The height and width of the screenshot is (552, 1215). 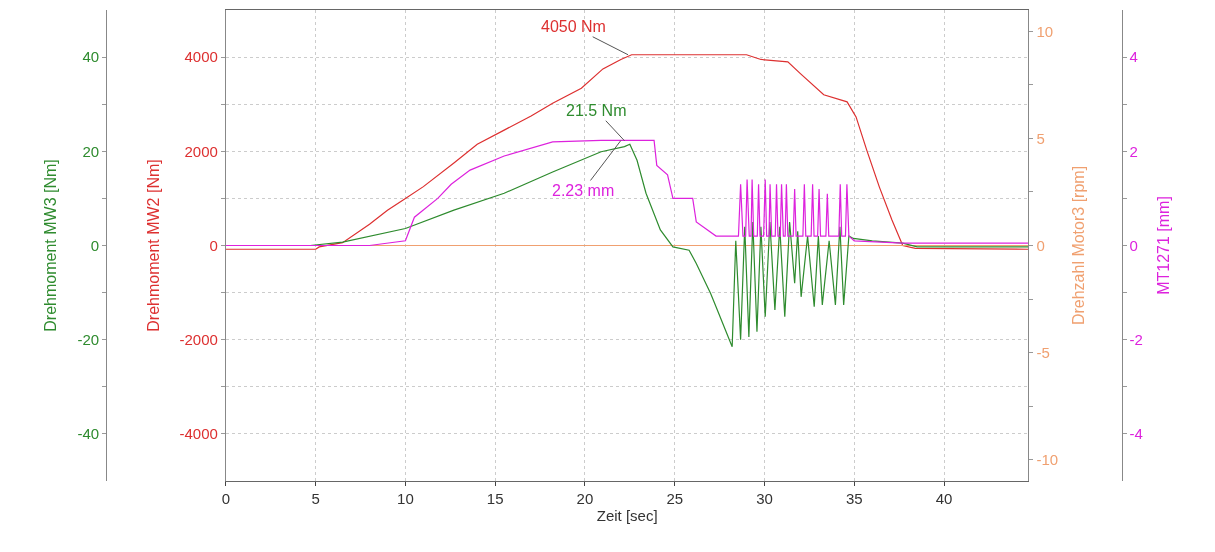 What do you see at coordinates (596, 110) in the screenshot?
I see `annotation: 21.5 Nm` at bounding box center [596, 110].